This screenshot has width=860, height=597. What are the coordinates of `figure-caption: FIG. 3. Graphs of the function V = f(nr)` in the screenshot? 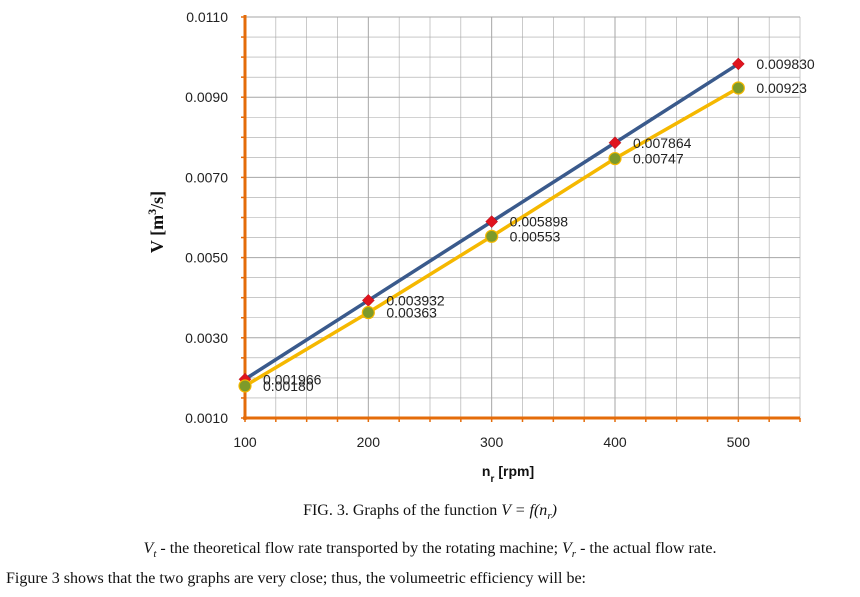 It's located at (430, 512).